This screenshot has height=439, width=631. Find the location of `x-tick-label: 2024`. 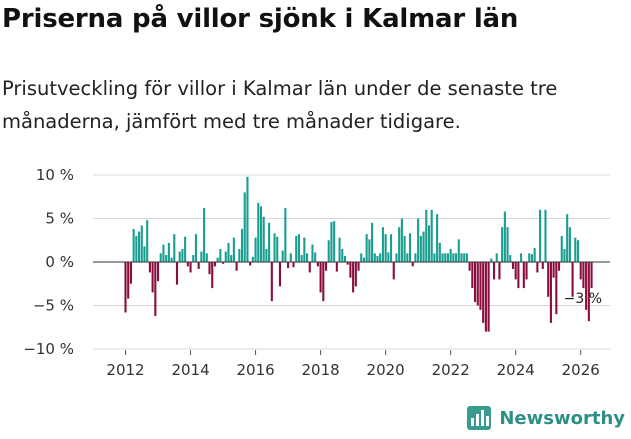

x-tick-label: 2024 is located at coordinates (516, 370).